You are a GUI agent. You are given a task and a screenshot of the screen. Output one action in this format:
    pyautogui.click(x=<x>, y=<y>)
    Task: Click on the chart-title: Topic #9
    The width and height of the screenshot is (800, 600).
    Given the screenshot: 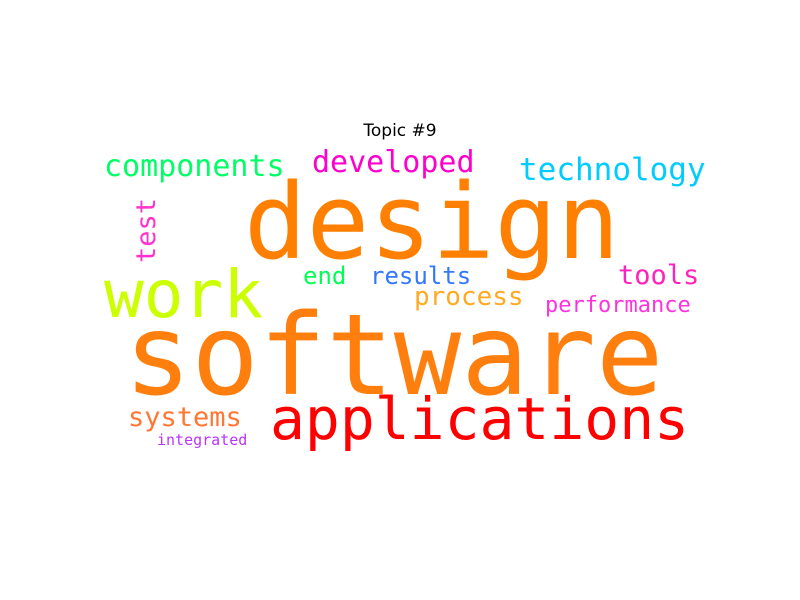 What is the action you would take?
    pyautogui.click(x=400, y=131)
    